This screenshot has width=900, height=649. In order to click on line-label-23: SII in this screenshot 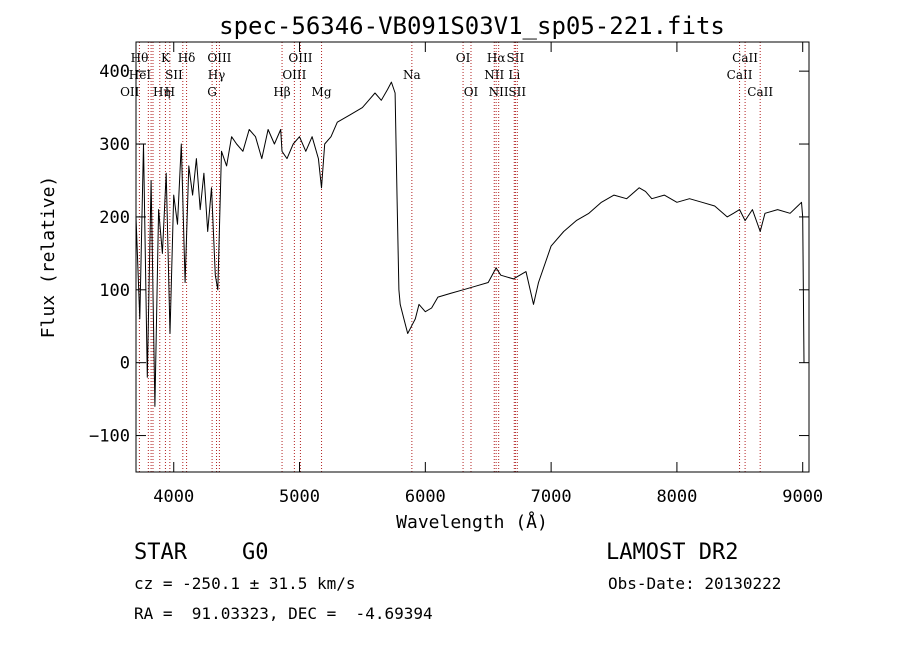, I will do `click(516, 58)`.